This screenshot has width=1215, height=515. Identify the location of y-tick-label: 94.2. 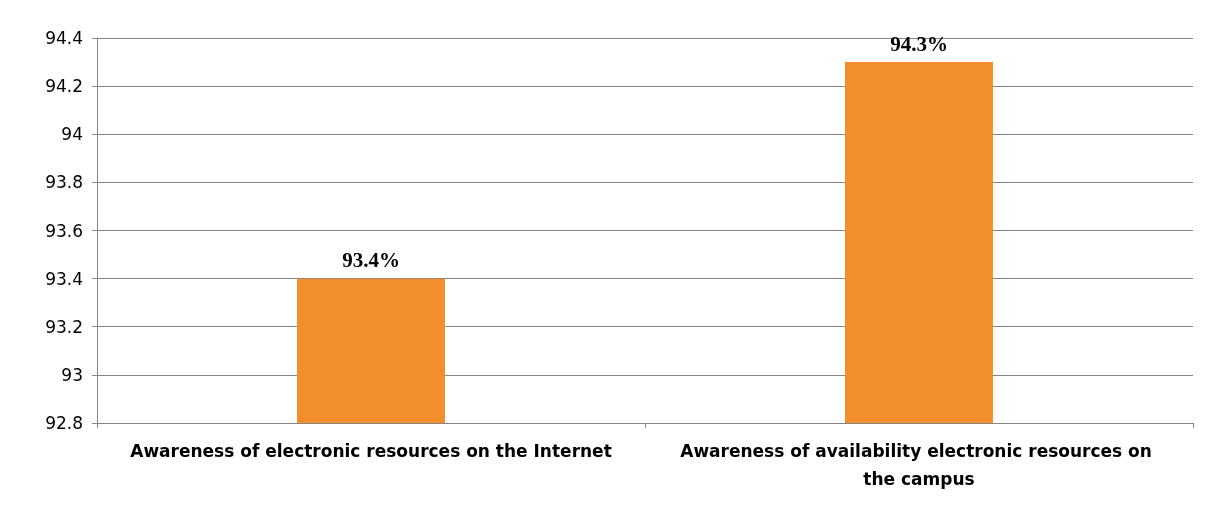
(64, 86).